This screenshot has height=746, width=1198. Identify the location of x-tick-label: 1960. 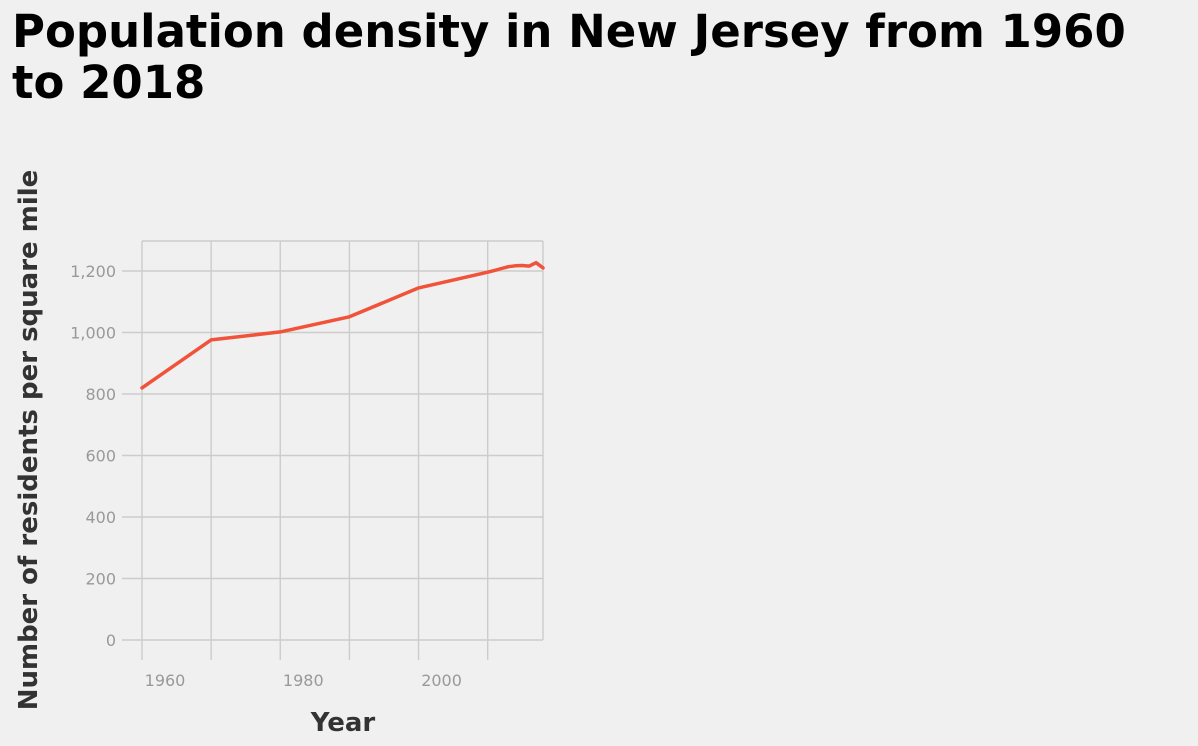
(165, 680).